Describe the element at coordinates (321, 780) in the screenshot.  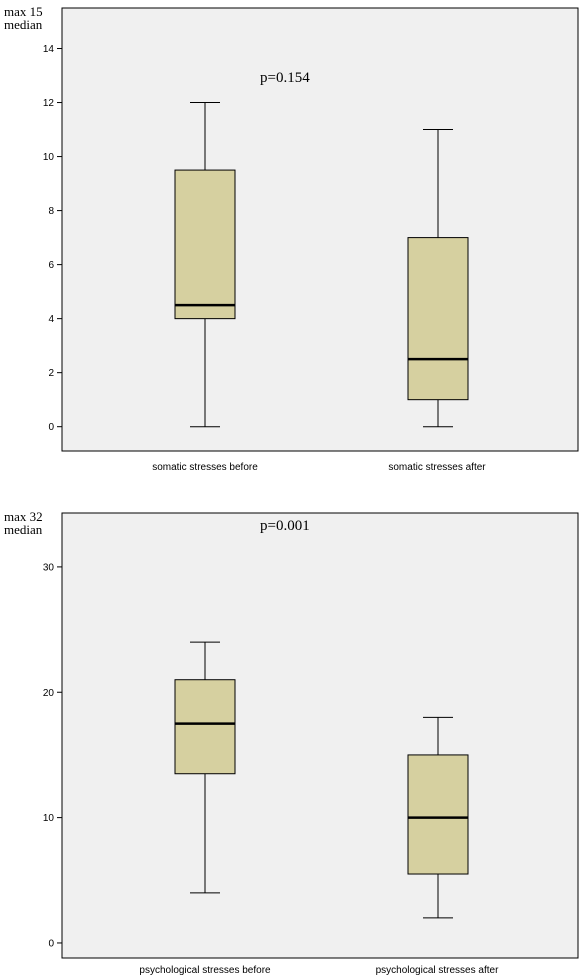
I see `box-series` at that location.